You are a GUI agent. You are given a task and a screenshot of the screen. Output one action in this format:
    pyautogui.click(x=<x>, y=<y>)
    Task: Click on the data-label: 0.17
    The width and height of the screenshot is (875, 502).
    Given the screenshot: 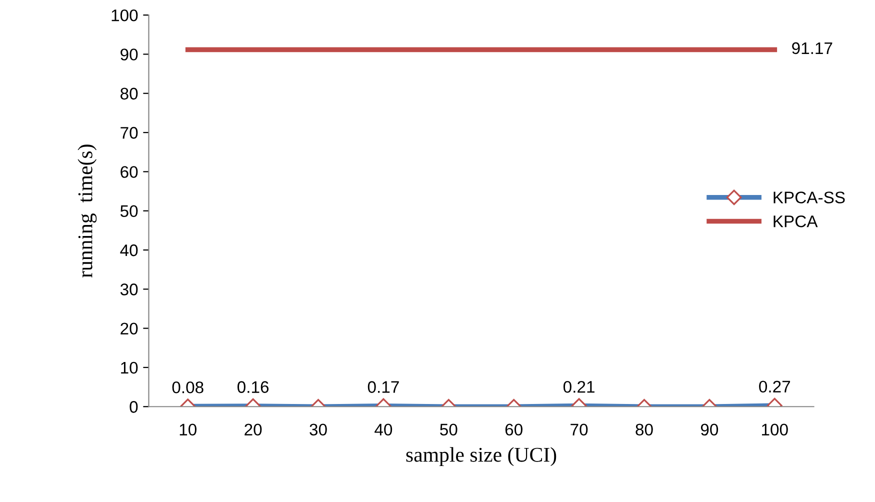 What is the action you would take?
    pyautogui.click(x=383, y=387)
    